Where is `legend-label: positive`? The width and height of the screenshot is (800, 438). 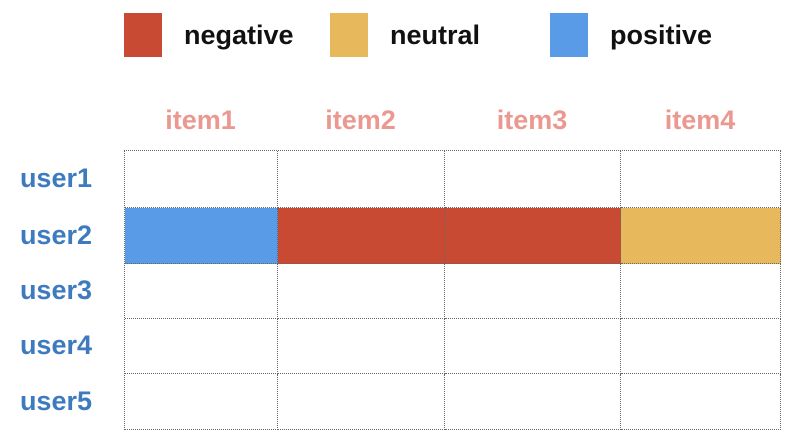
legend-label: positive is located at coordinates (661, 34).